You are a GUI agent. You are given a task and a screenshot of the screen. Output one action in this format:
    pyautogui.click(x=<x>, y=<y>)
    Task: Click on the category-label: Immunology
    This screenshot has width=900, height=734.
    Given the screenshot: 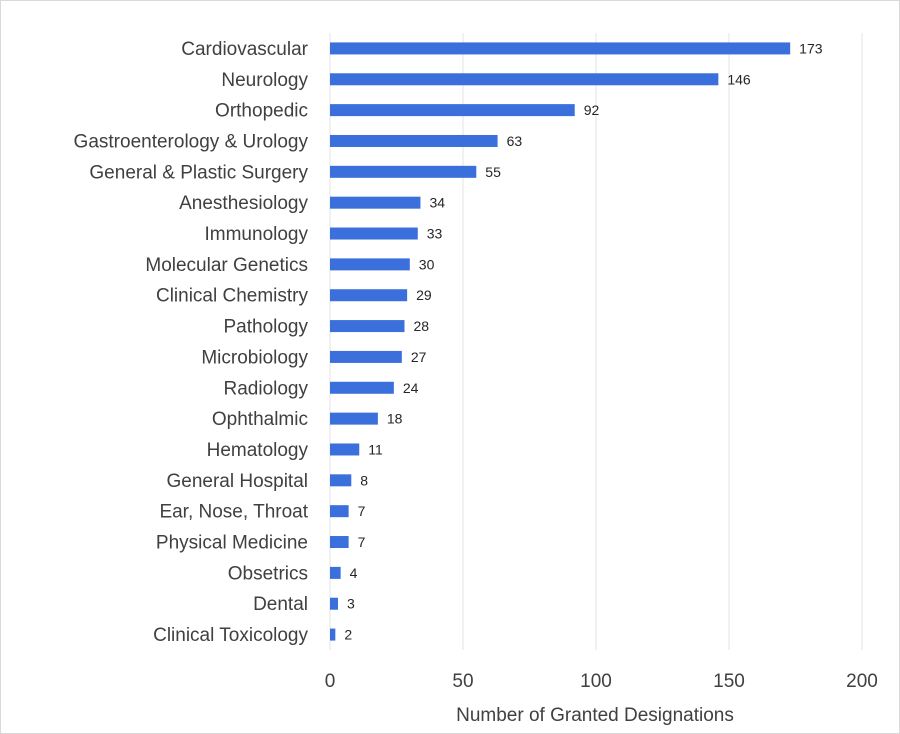 What is the action you would take?
    pyautogui.click(x=257, y=234)
    